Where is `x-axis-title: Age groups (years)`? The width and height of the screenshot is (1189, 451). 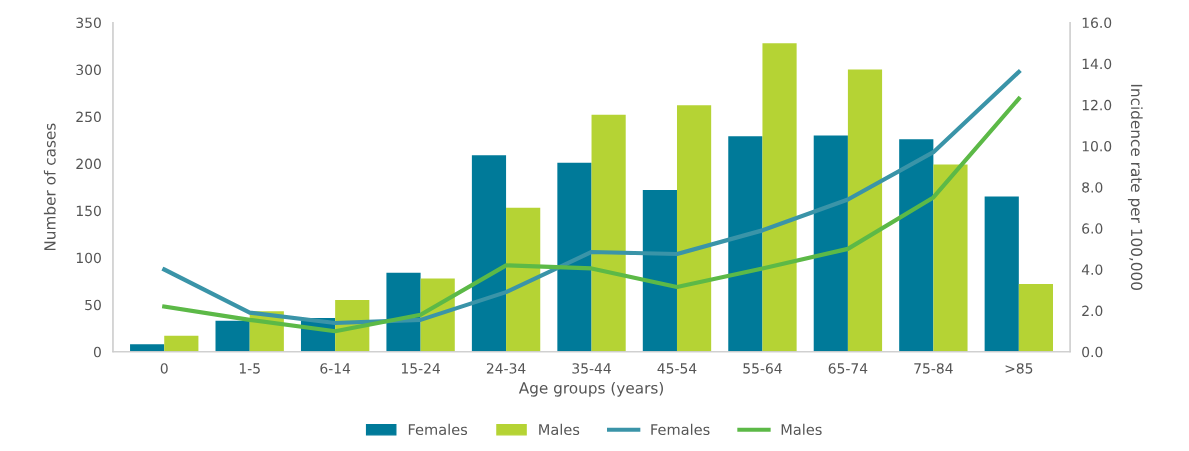 x-axis-title: Age groups (years) is located at coordinates (590, 389).